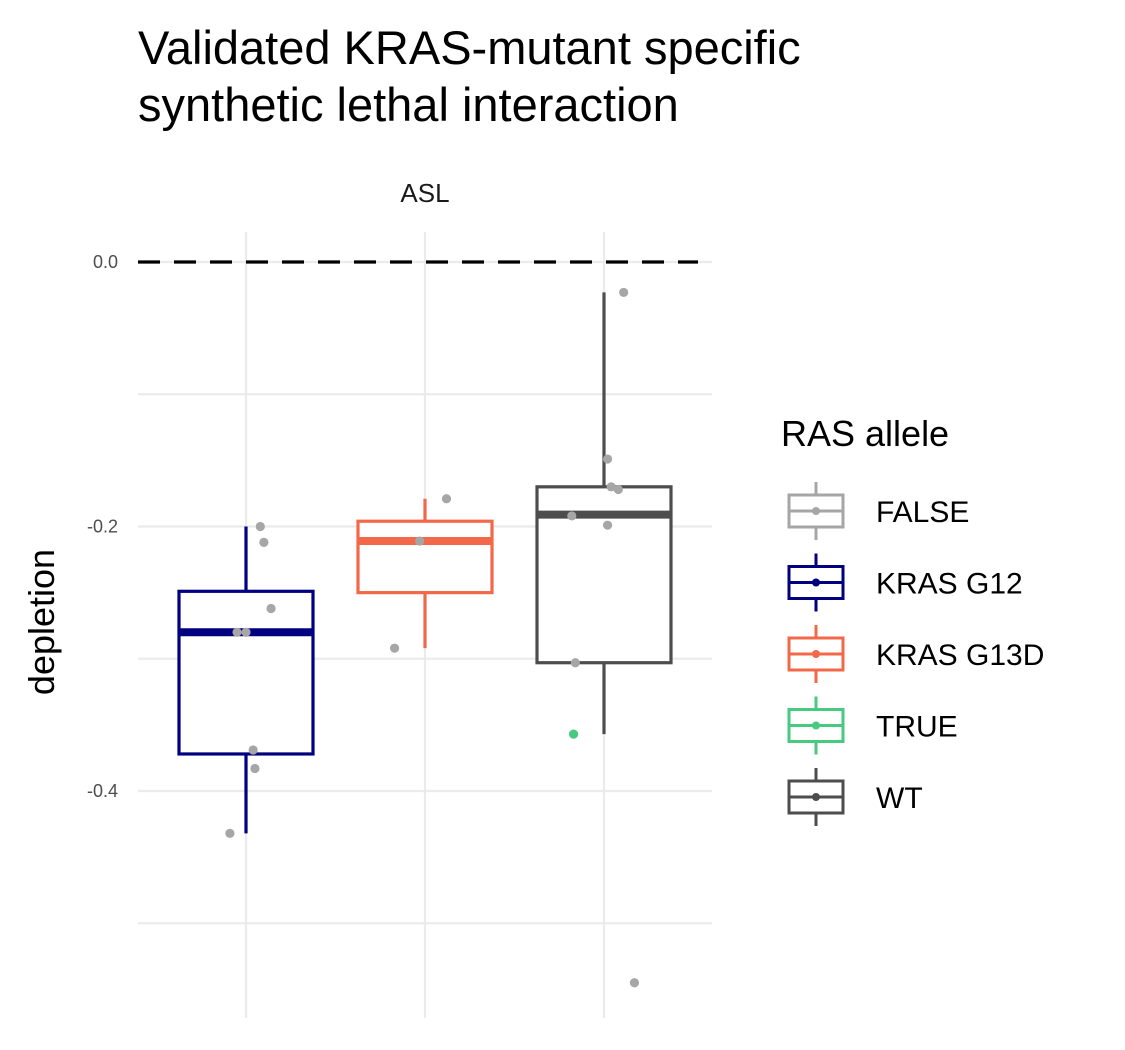  Describe the element at coordinates (865, 433) in the screenshot. I see `legend-title: RAS allele` at that location.